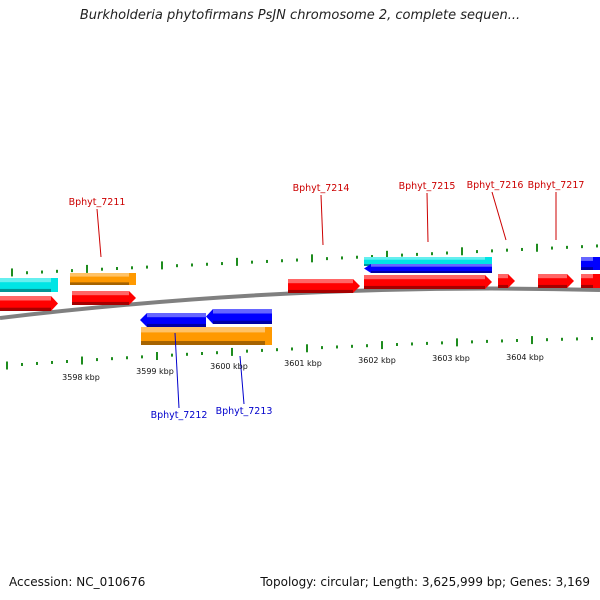 The height and width of the screenshot is (600, 600). Describe the element at coordinates (503, 286) in the screenshot. I see `gene-forward-7216-shadow` at that location.